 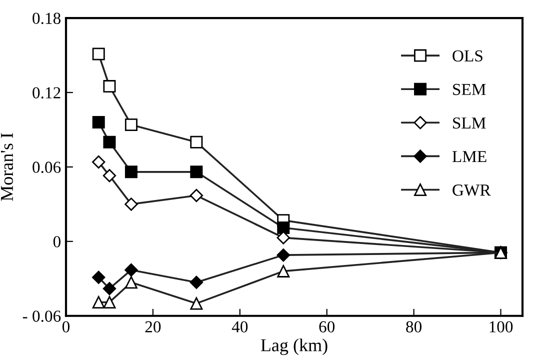 I want to click on legend-label: SEM, so click(x=469, y=90).